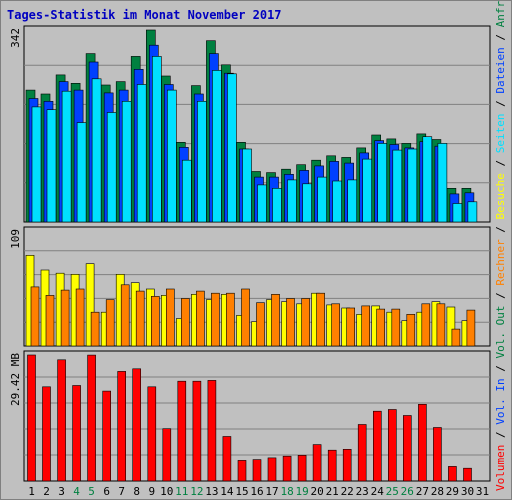  I want to click on x-tick-label: 31, so click(482, 491).